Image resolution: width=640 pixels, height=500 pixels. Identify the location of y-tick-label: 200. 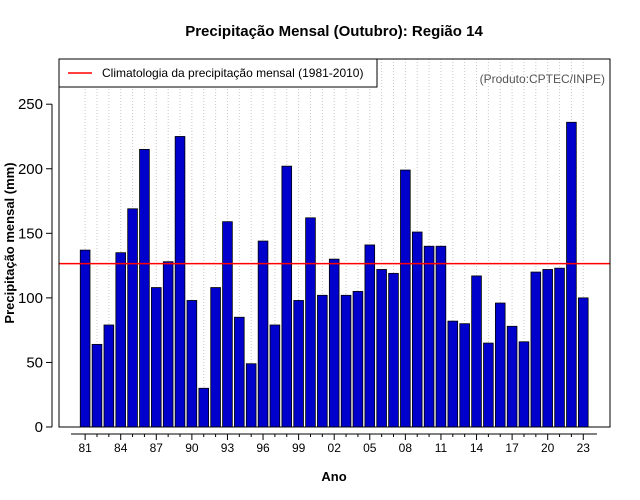
(30, 169).